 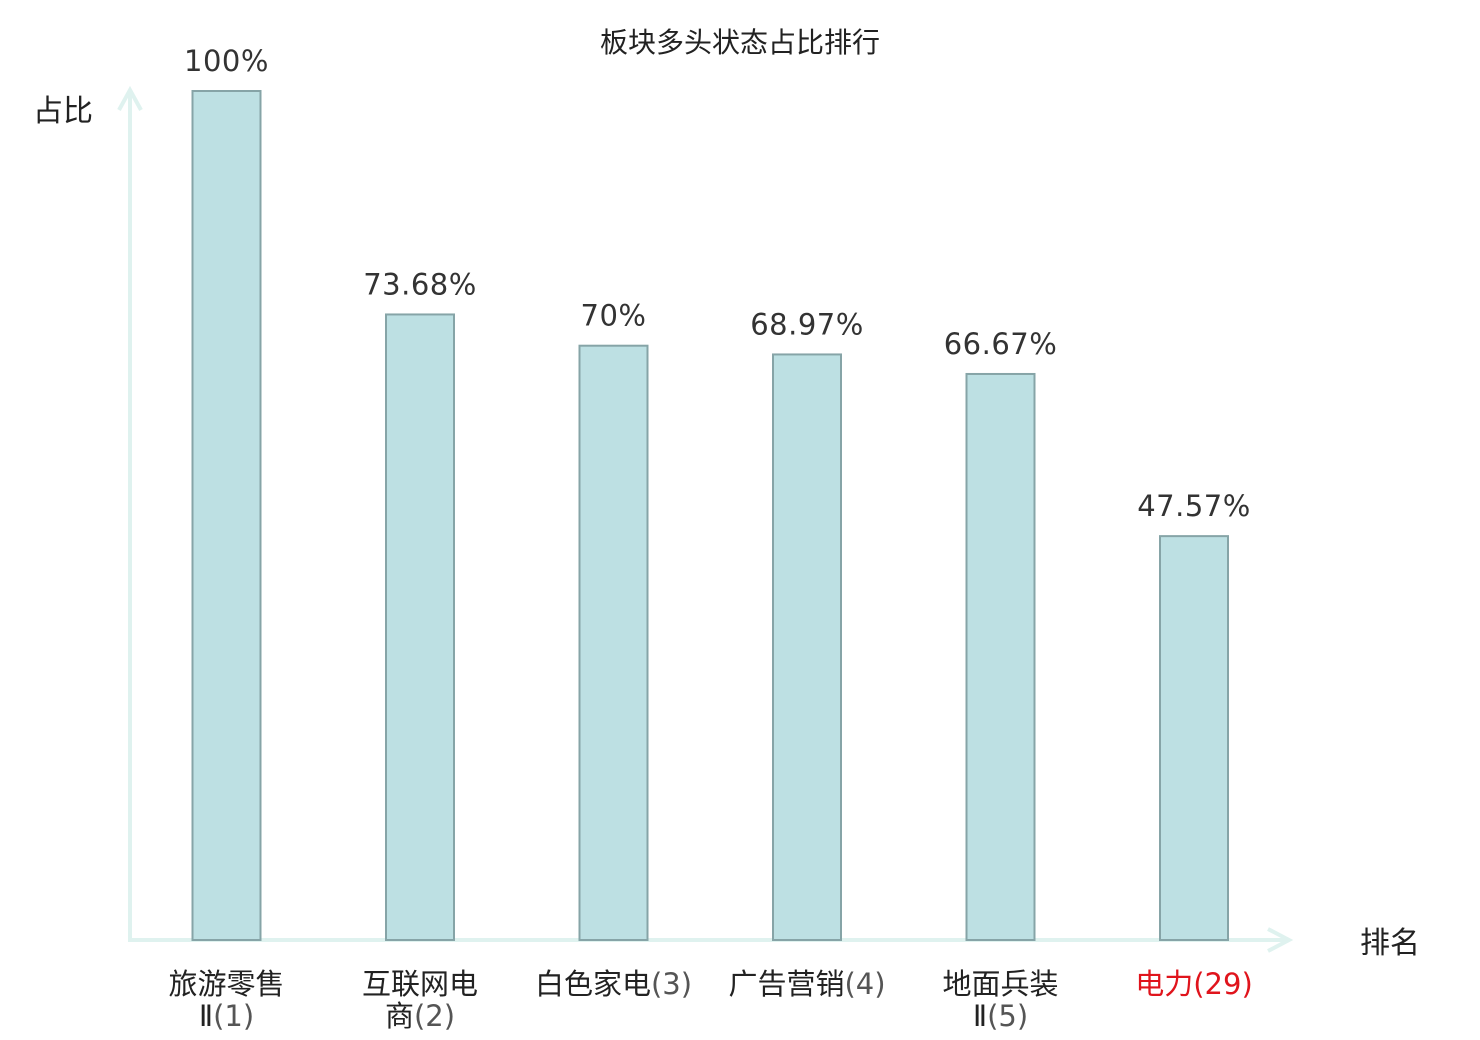 What do you see at coordinates (63, 111) in the screenshot?
I see `y-axis-label: 占比` at bounding box center [63, 111].